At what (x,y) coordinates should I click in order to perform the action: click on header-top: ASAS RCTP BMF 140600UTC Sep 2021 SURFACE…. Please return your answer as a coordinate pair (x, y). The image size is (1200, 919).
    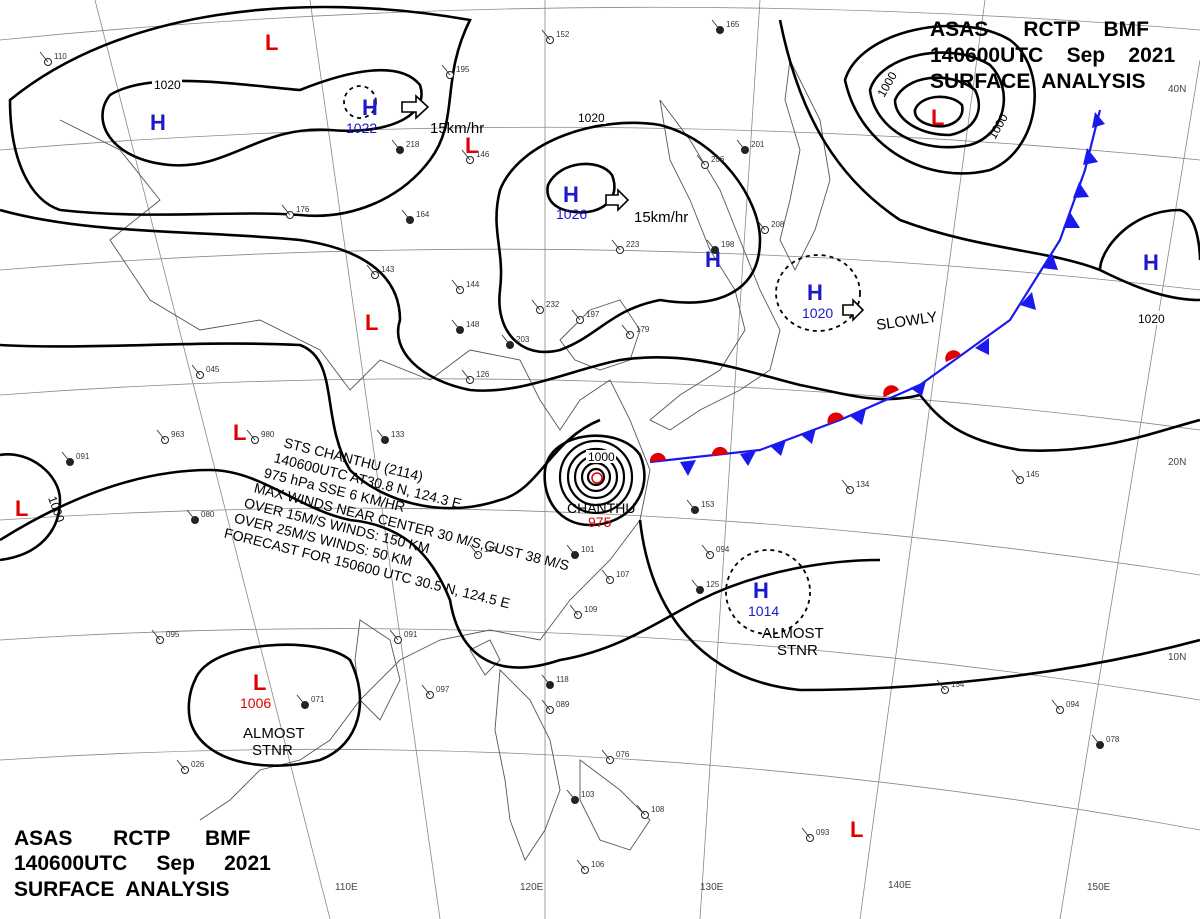
    Looking at the image, I should click on (1052, 55).